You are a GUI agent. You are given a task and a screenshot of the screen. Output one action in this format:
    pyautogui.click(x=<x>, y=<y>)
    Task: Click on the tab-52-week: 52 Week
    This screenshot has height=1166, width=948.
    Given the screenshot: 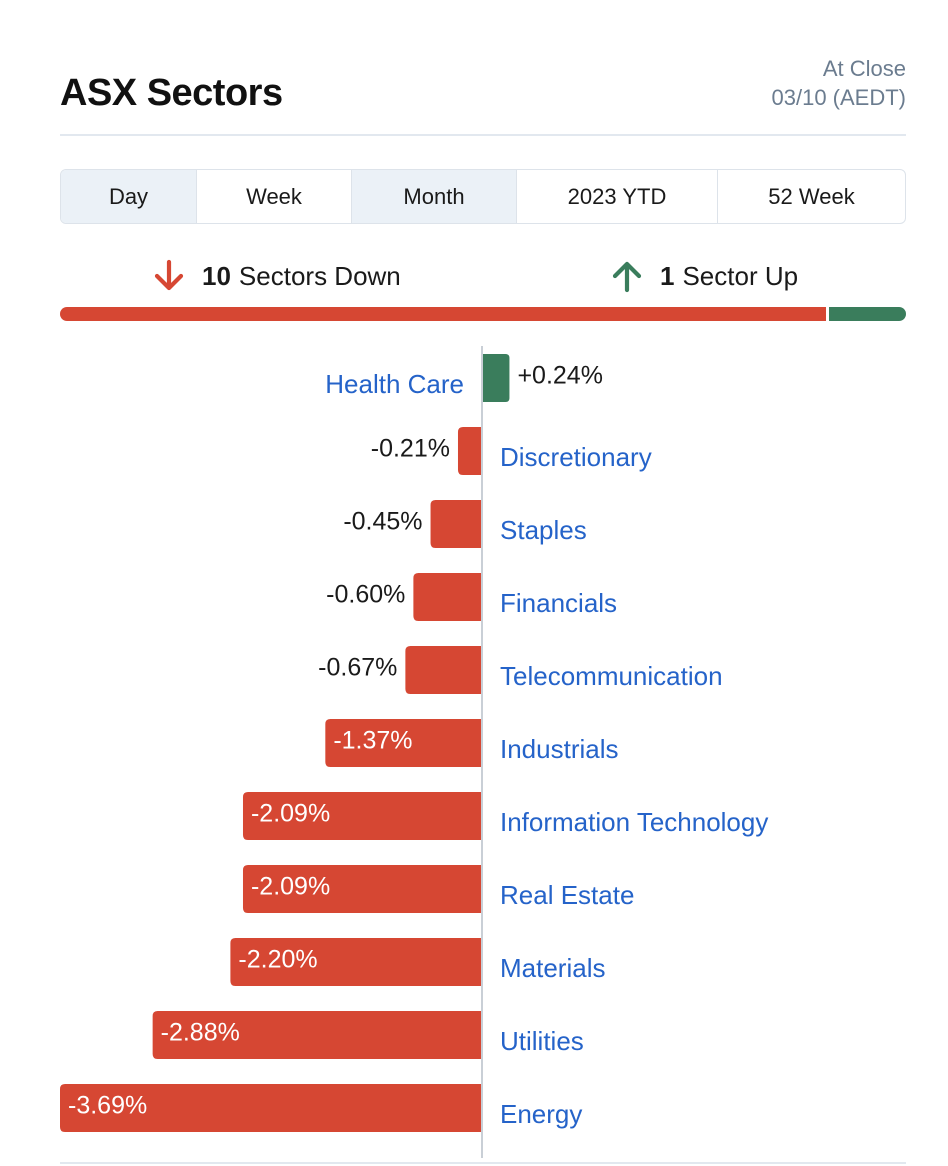 What is the action you would take?
    pyautogui.click(x=811, y=196)
    